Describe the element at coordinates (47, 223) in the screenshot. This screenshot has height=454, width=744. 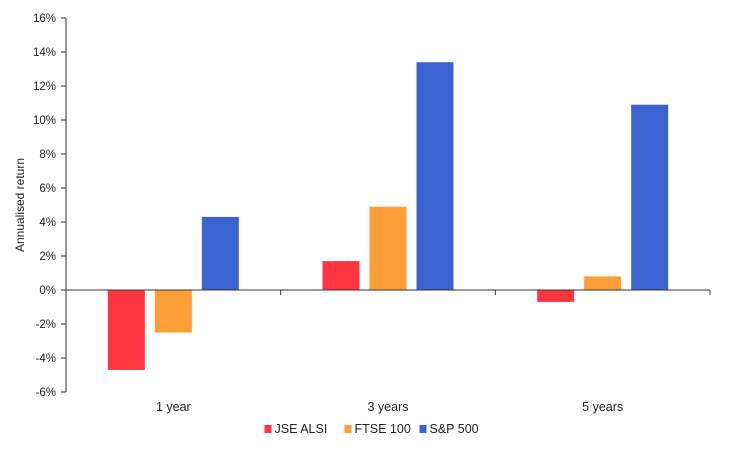
I see `y-tick-label: 4%` at that location.